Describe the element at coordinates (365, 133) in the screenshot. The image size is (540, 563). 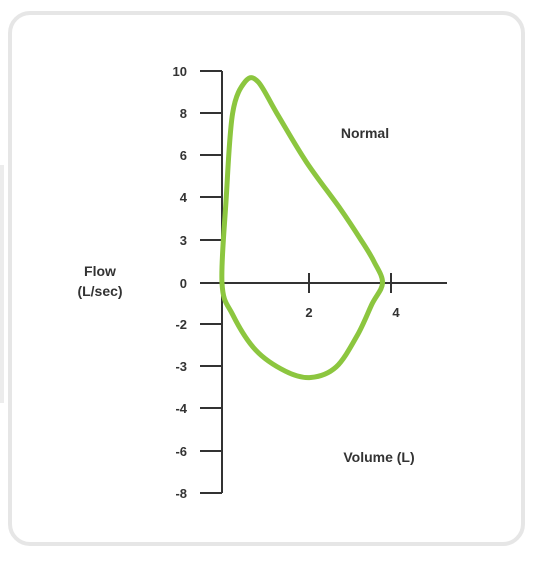
I see `curve-annotation-normal: Normal` at that location.